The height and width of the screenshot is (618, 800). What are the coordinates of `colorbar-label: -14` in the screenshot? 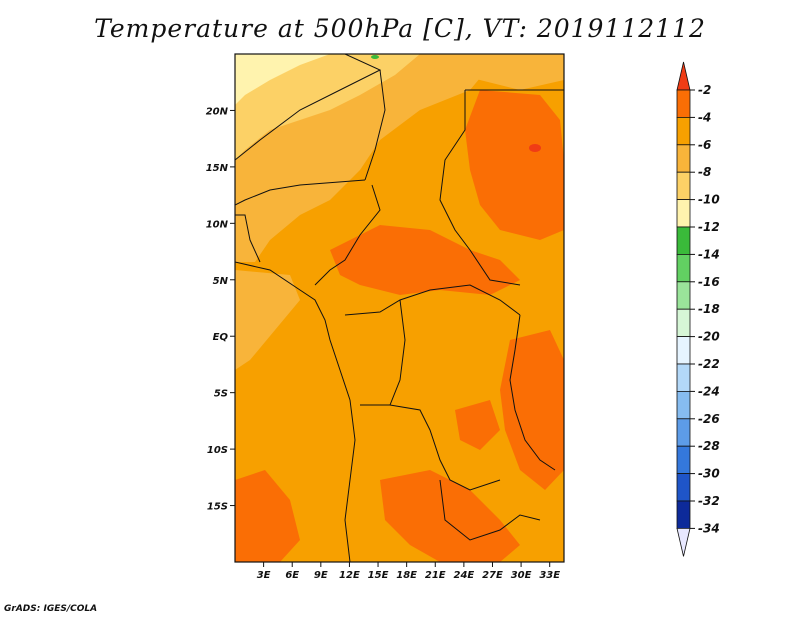 It's located at (709, 254).